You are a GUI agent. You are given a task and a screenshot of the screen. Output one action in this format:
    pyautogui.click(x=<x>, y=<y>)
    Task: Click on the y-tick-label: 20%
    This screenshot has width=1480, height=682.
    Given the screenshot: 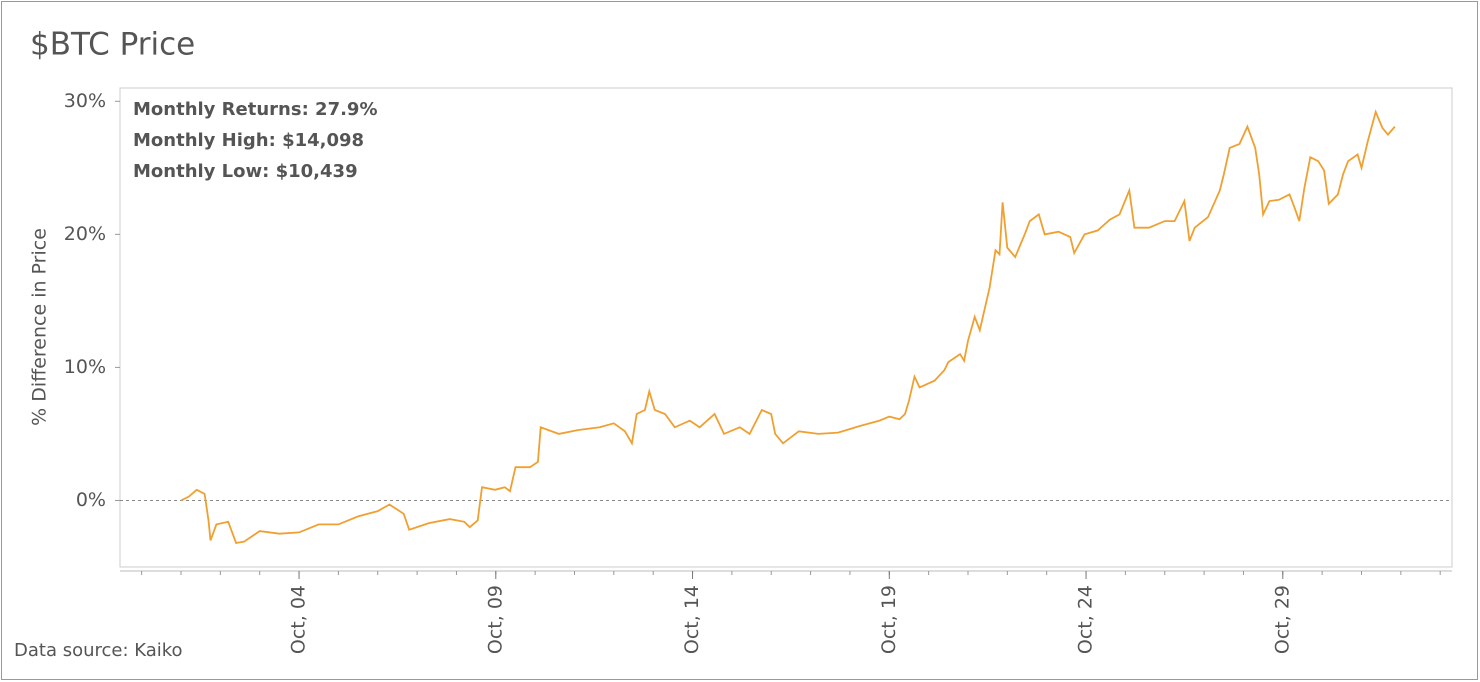 What is the action you would take?
    pyautogui.click(x=85, y=234)
    